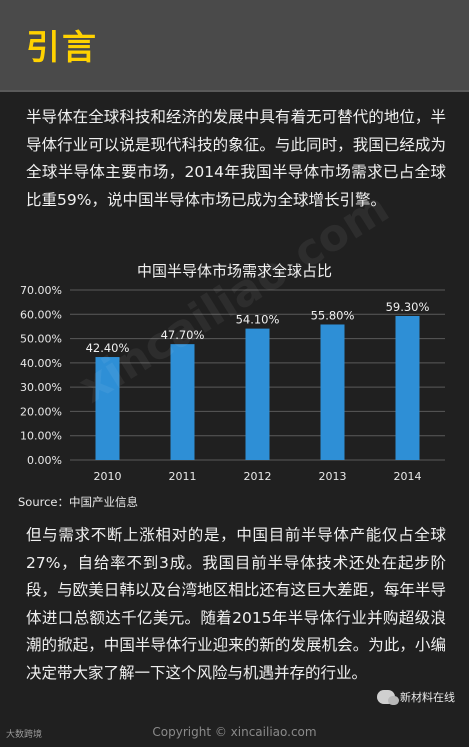 The height and width of the screenshot is (747, 469). Describe the element at coordinates (41, 290) in the screenshot. I see `y-tick-label: 70.00%` at that location.